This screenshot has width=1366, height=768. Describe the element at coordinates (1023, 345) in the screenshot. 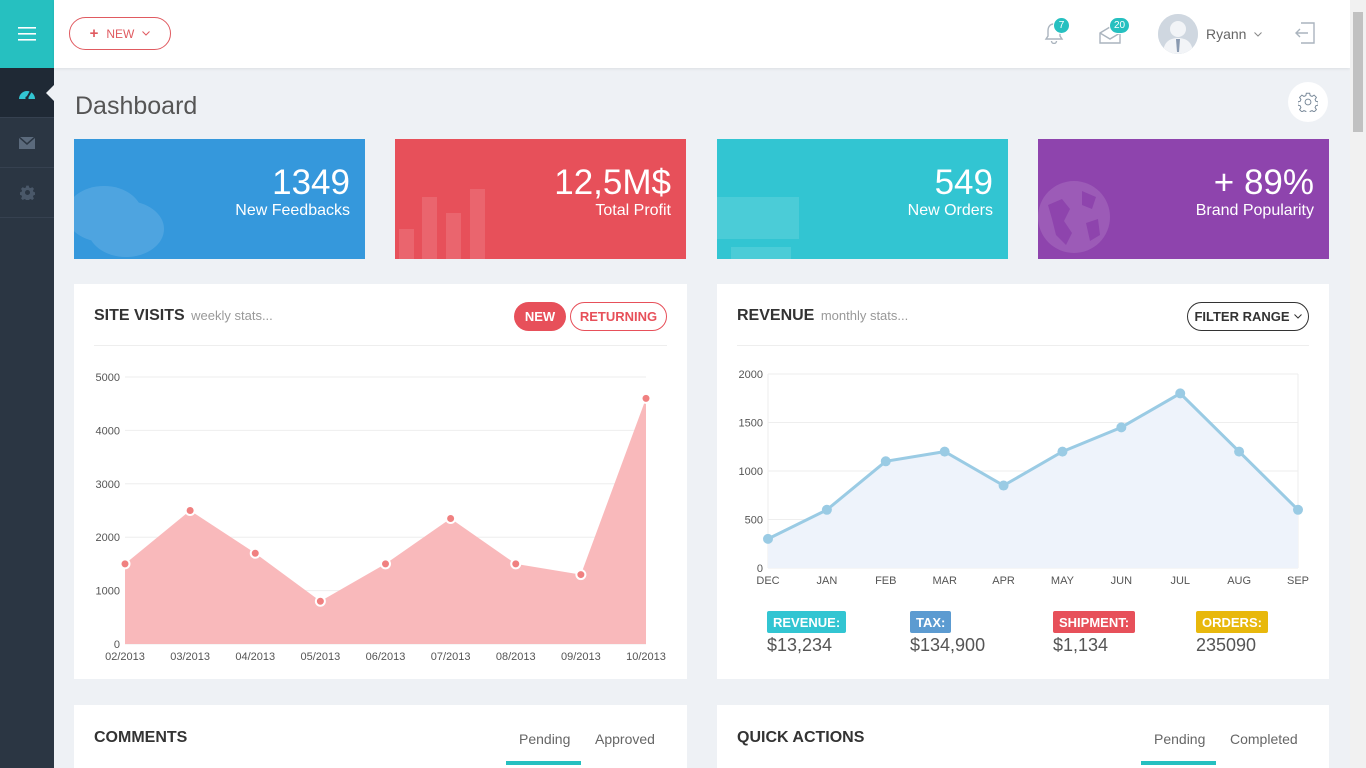

I see `divider` at that location.